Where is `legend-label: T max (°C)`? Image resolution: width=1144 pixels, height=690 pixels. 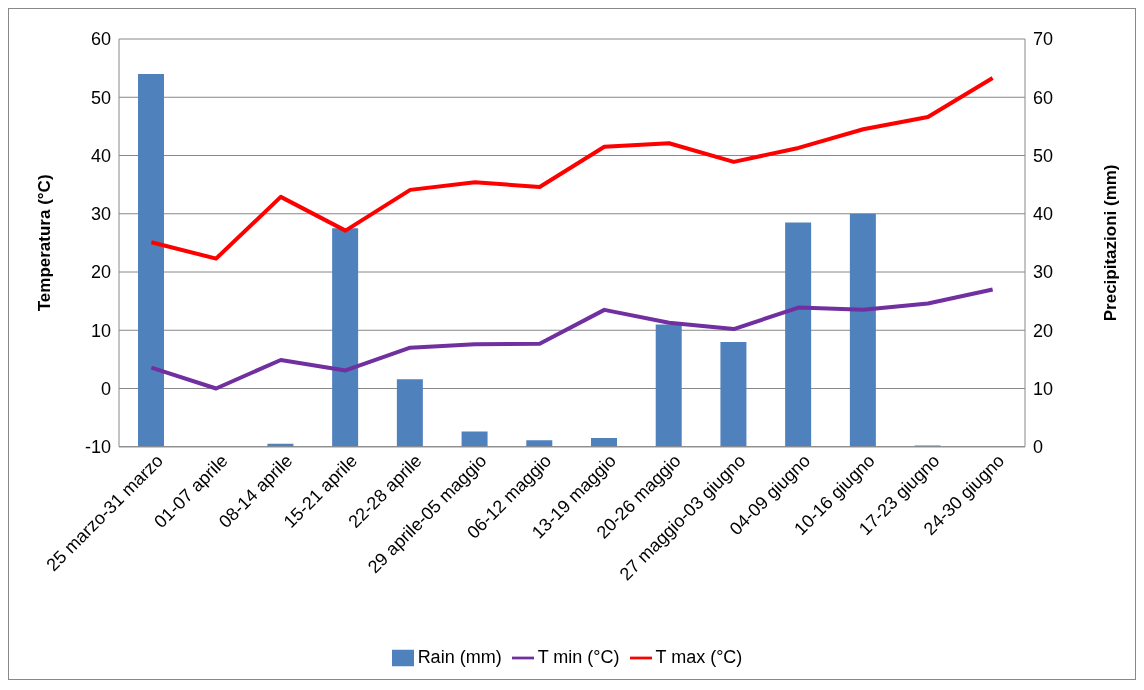
legend-label: T max (°C) is located at coordinates (699, 656).